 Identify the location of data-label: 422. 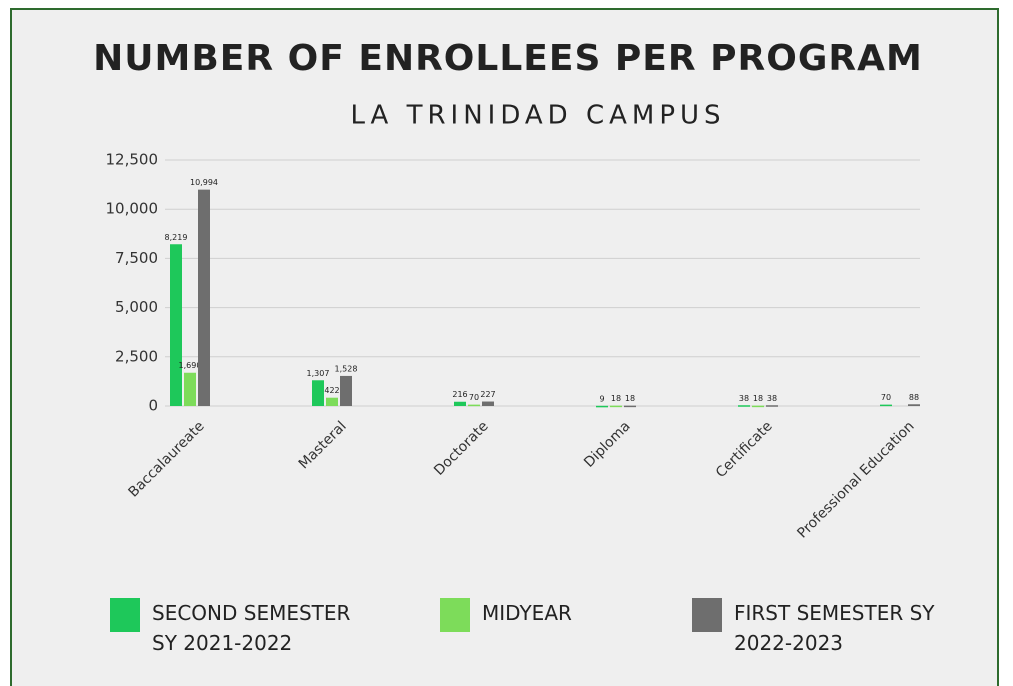
(331, 390).